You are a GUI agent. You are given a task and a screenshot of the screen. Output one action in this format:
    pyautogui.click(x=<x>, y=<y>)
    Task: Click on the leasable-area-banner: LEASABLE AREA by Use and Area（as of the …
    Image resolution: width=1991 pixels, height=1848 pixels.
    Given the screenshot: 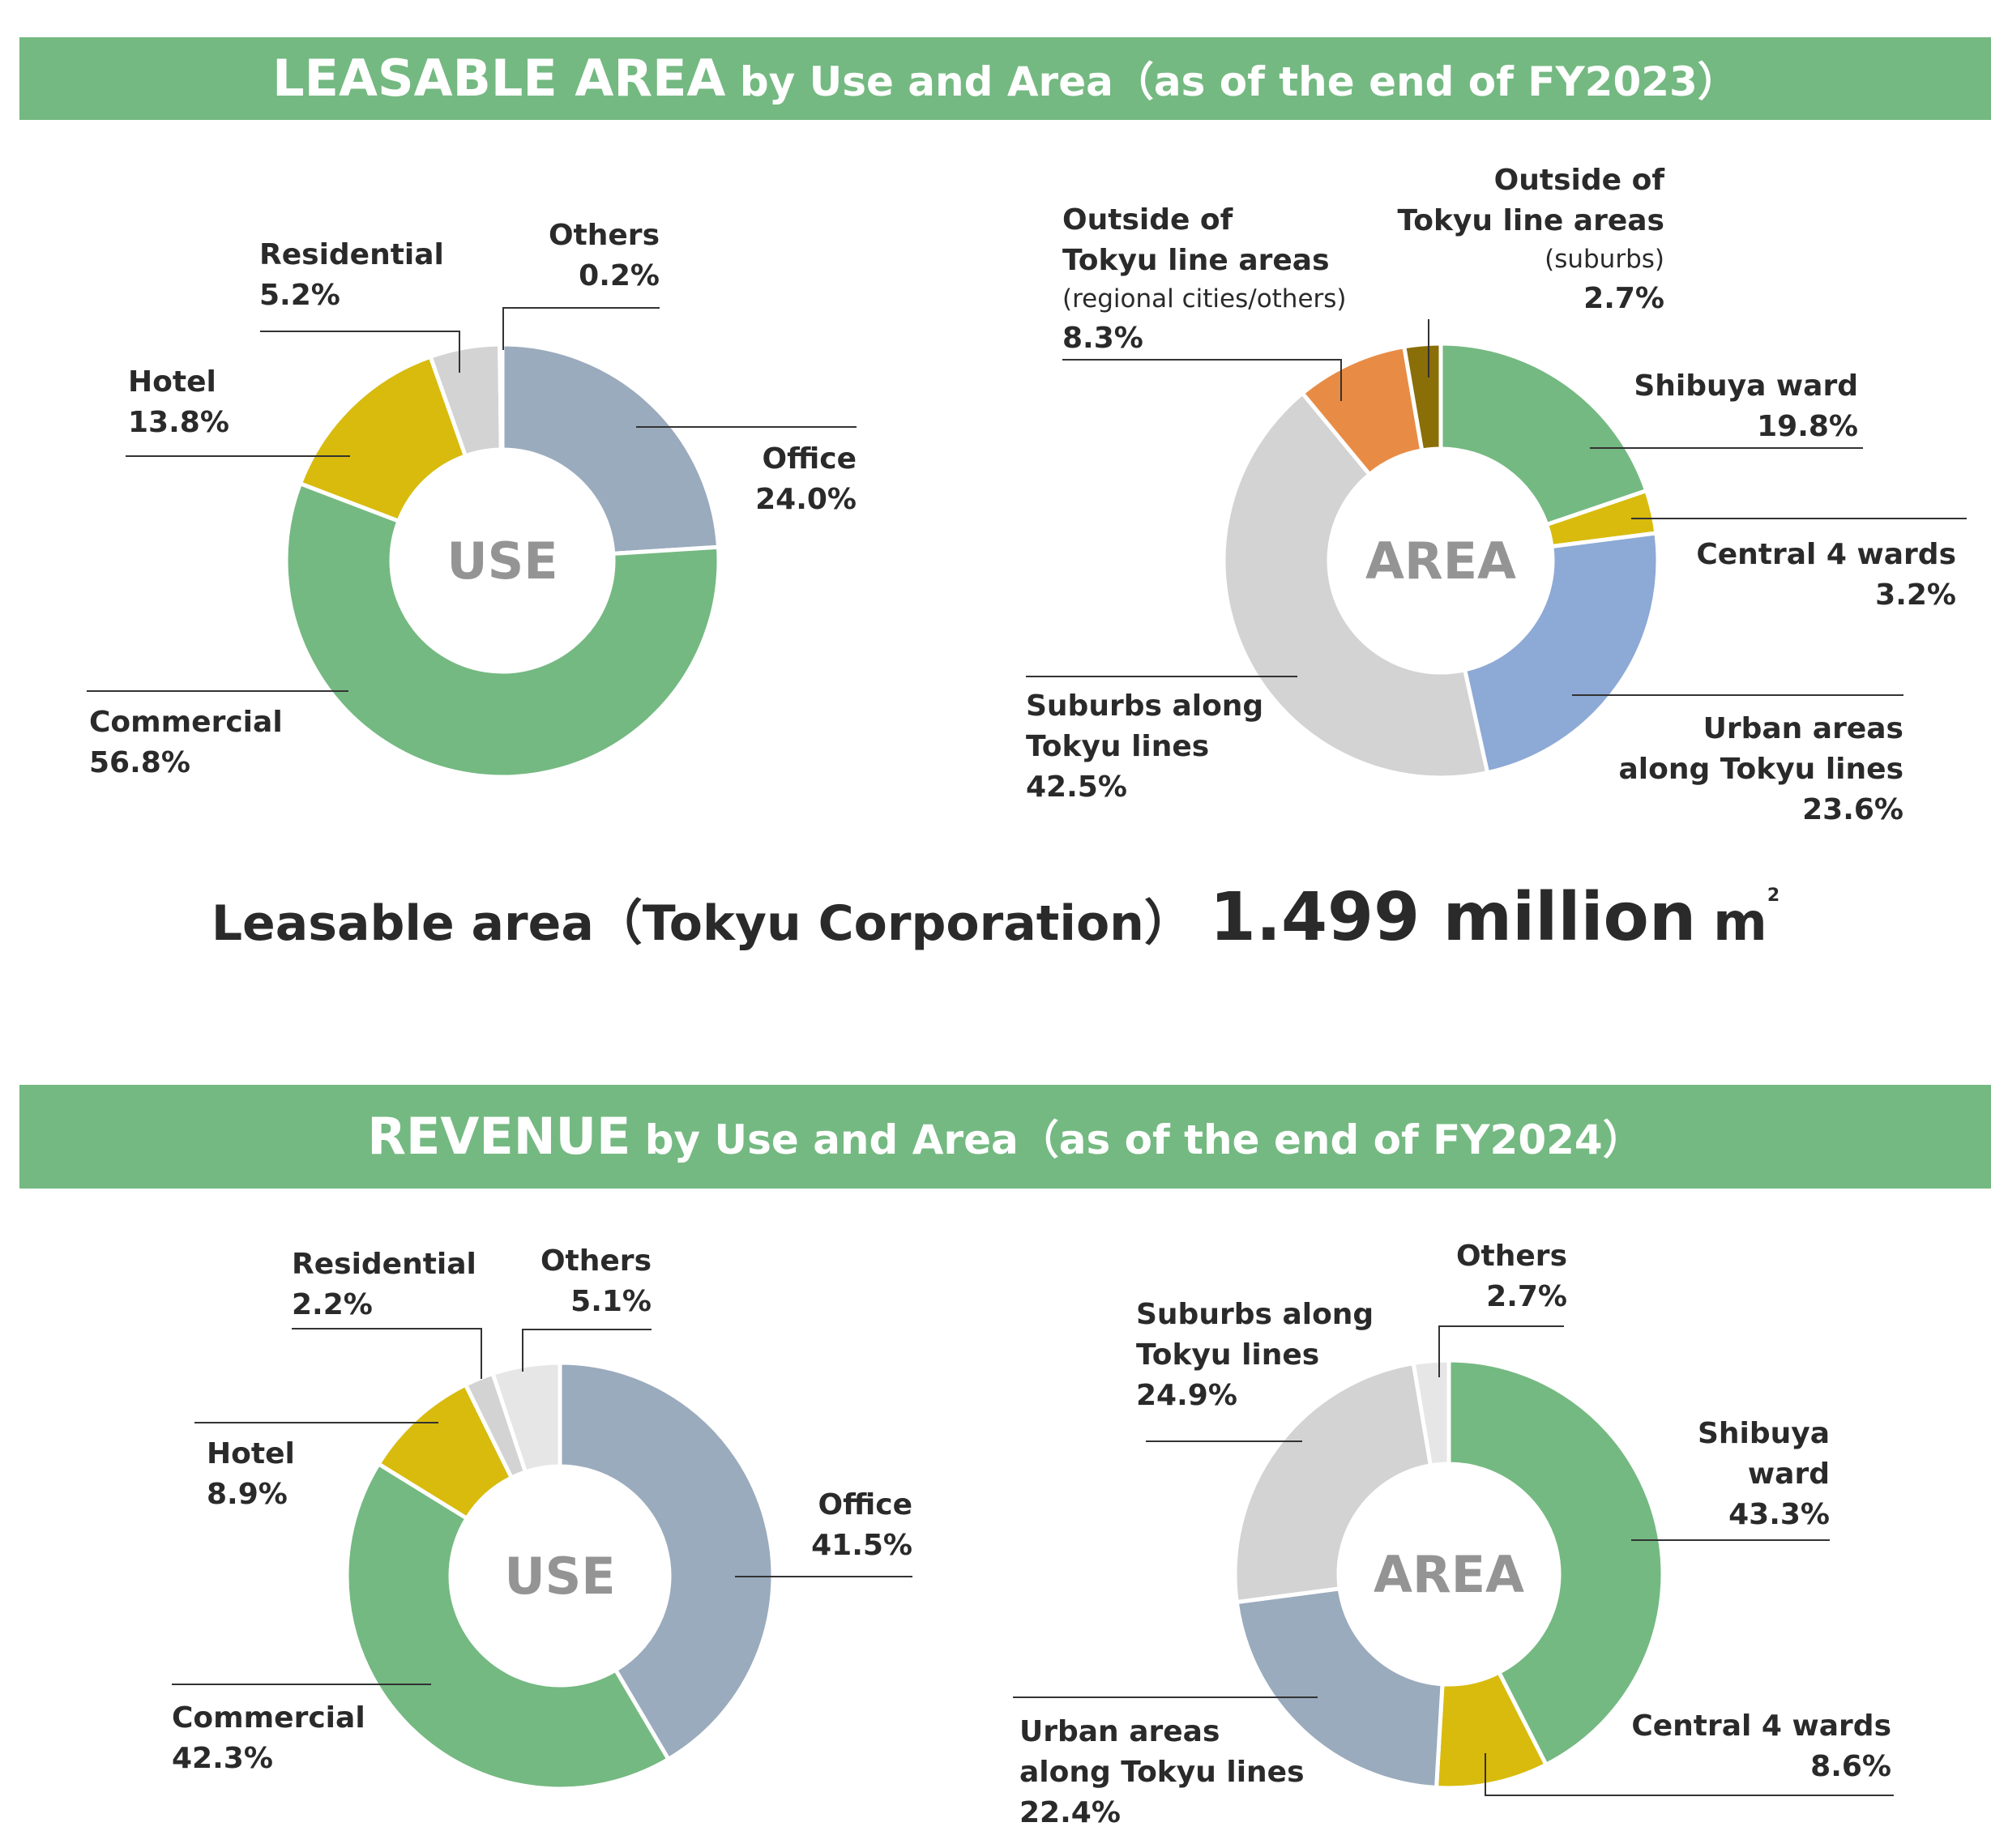 What is the action you would take?
    pyautogui.click(x=1005, y=78)
    